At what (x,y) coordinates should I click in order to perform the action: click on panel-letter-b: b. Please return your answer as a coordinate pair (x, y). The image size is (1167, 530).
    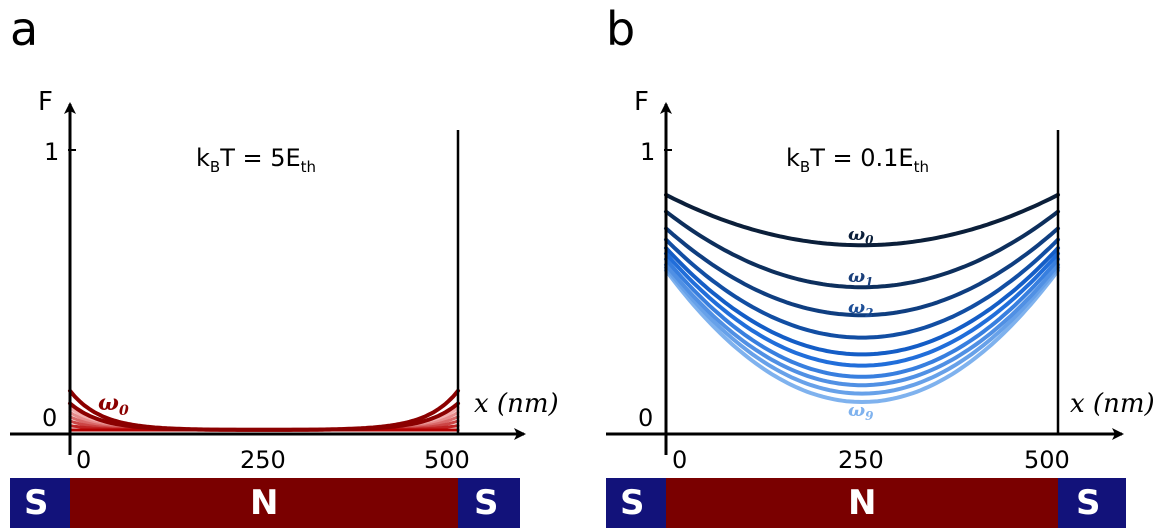
    Looking at the image, I should click on (620, 29).